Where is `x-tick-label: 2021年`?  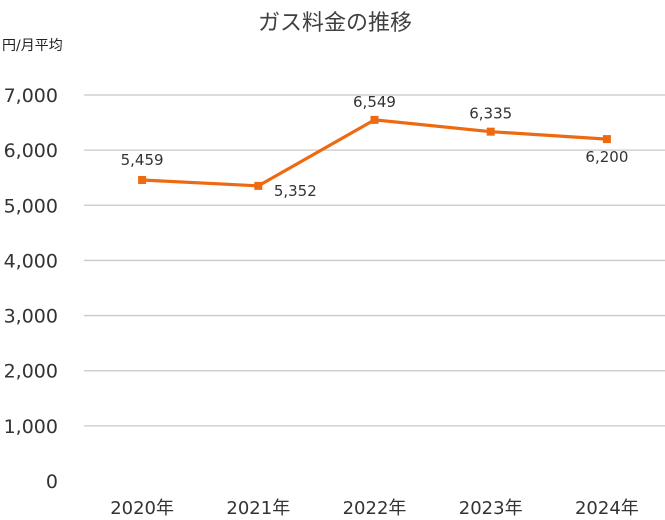 x-tick-label: 2021年 is located at coordinates (258, 508).